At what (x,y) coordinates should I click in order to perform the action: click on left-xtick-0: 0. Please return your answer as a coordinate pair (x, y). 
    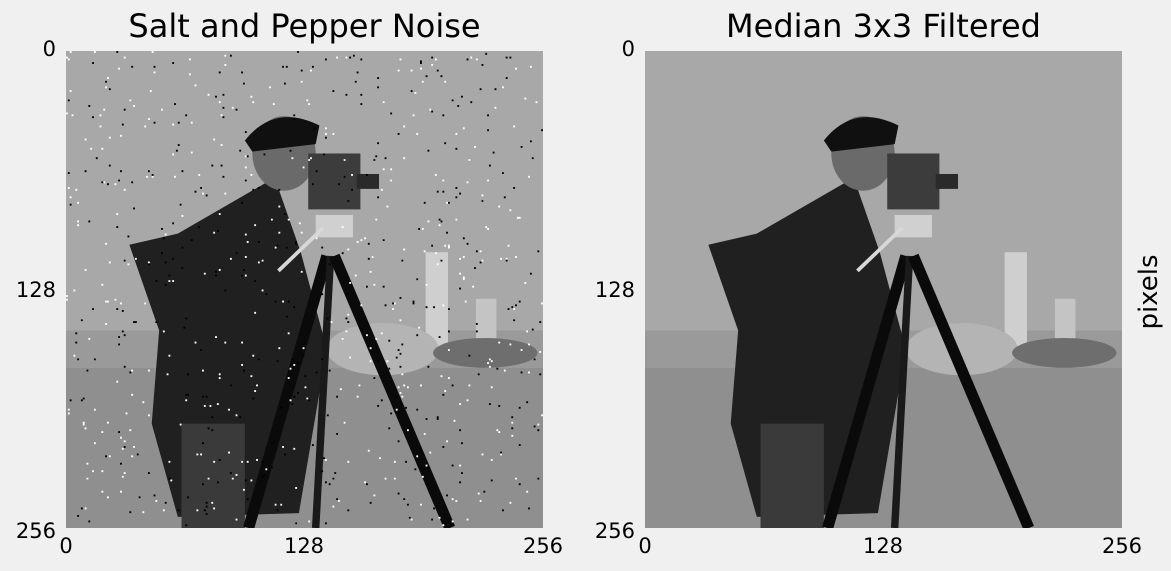
    Looking at the image, I should click on (66, 546).